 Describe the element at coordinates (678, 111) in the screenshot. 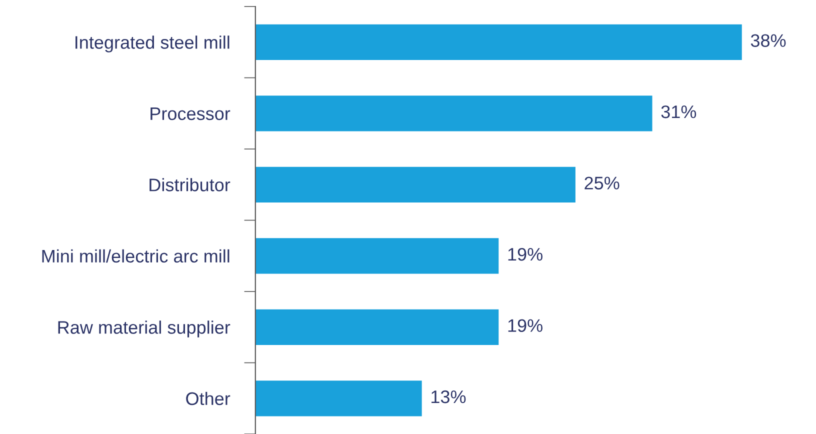

I see `data-label: 31%` at that location.